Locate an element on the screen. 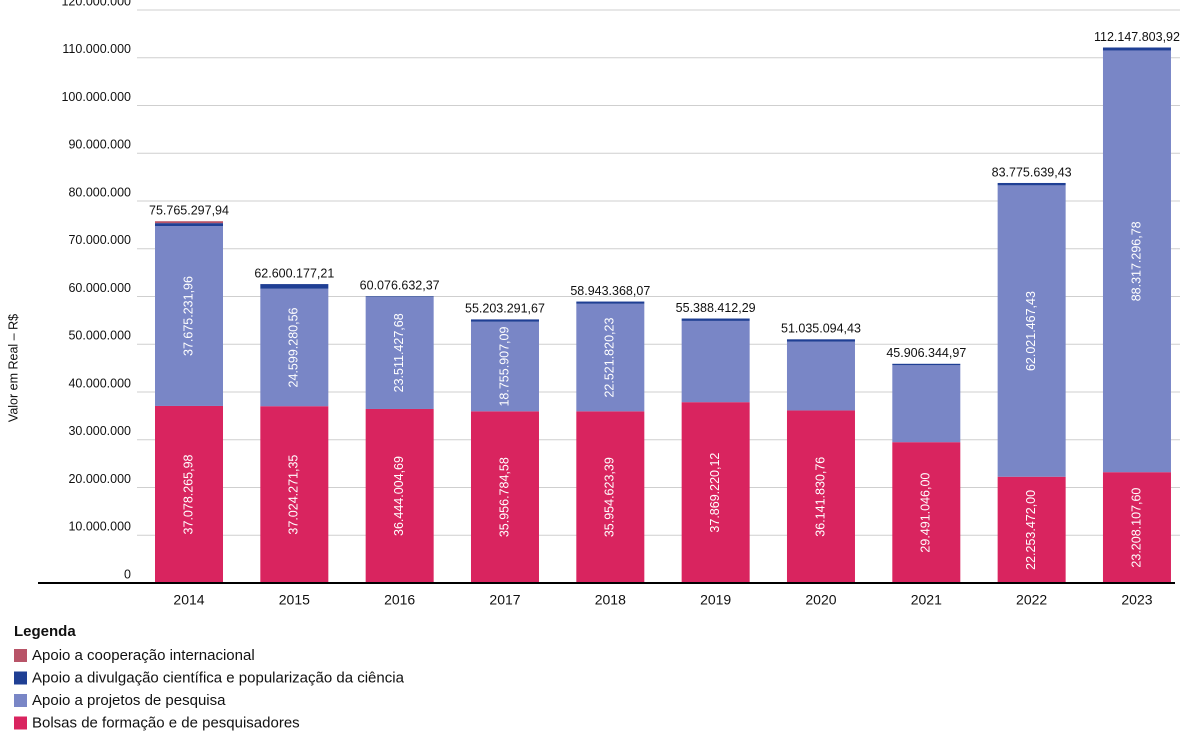 Image resolution: width=1196 pixels, height=749 pixels. total-label: 75.765.297,94 is located at coordinates (189, 211).